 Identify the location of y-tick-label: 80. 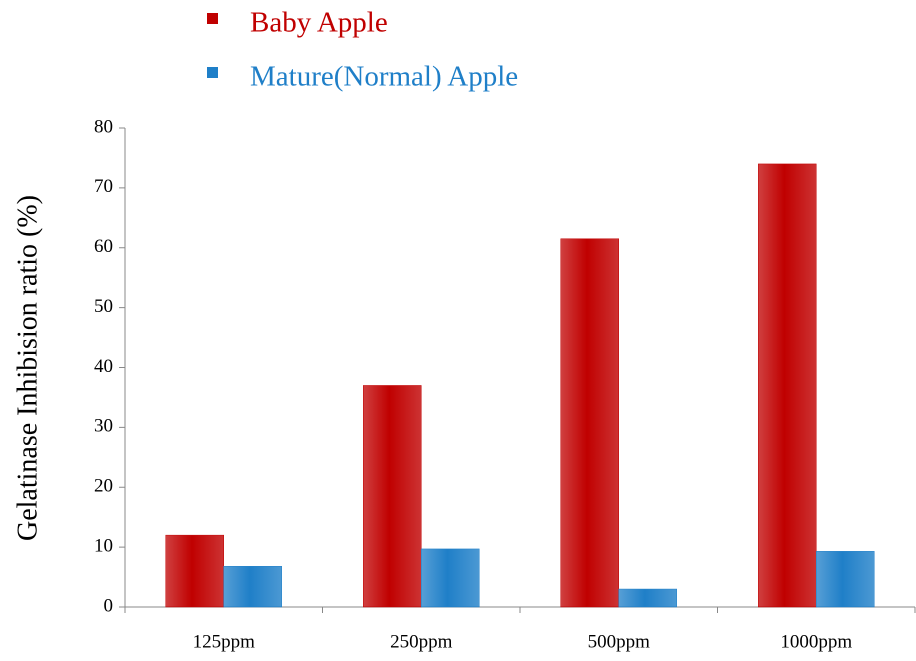
(103, 126).